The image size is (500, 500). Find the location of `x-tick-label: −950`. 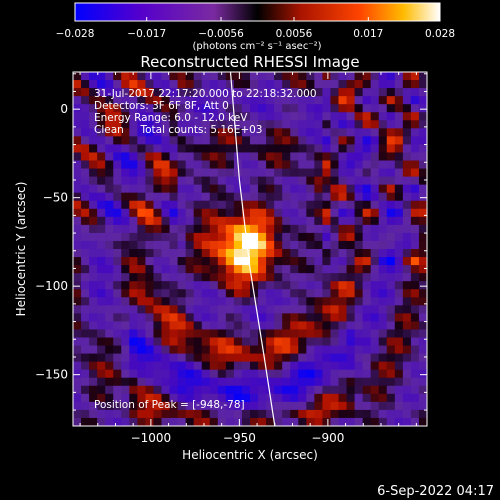

x-tick-label: −950 is located at coordinates (239, 438).